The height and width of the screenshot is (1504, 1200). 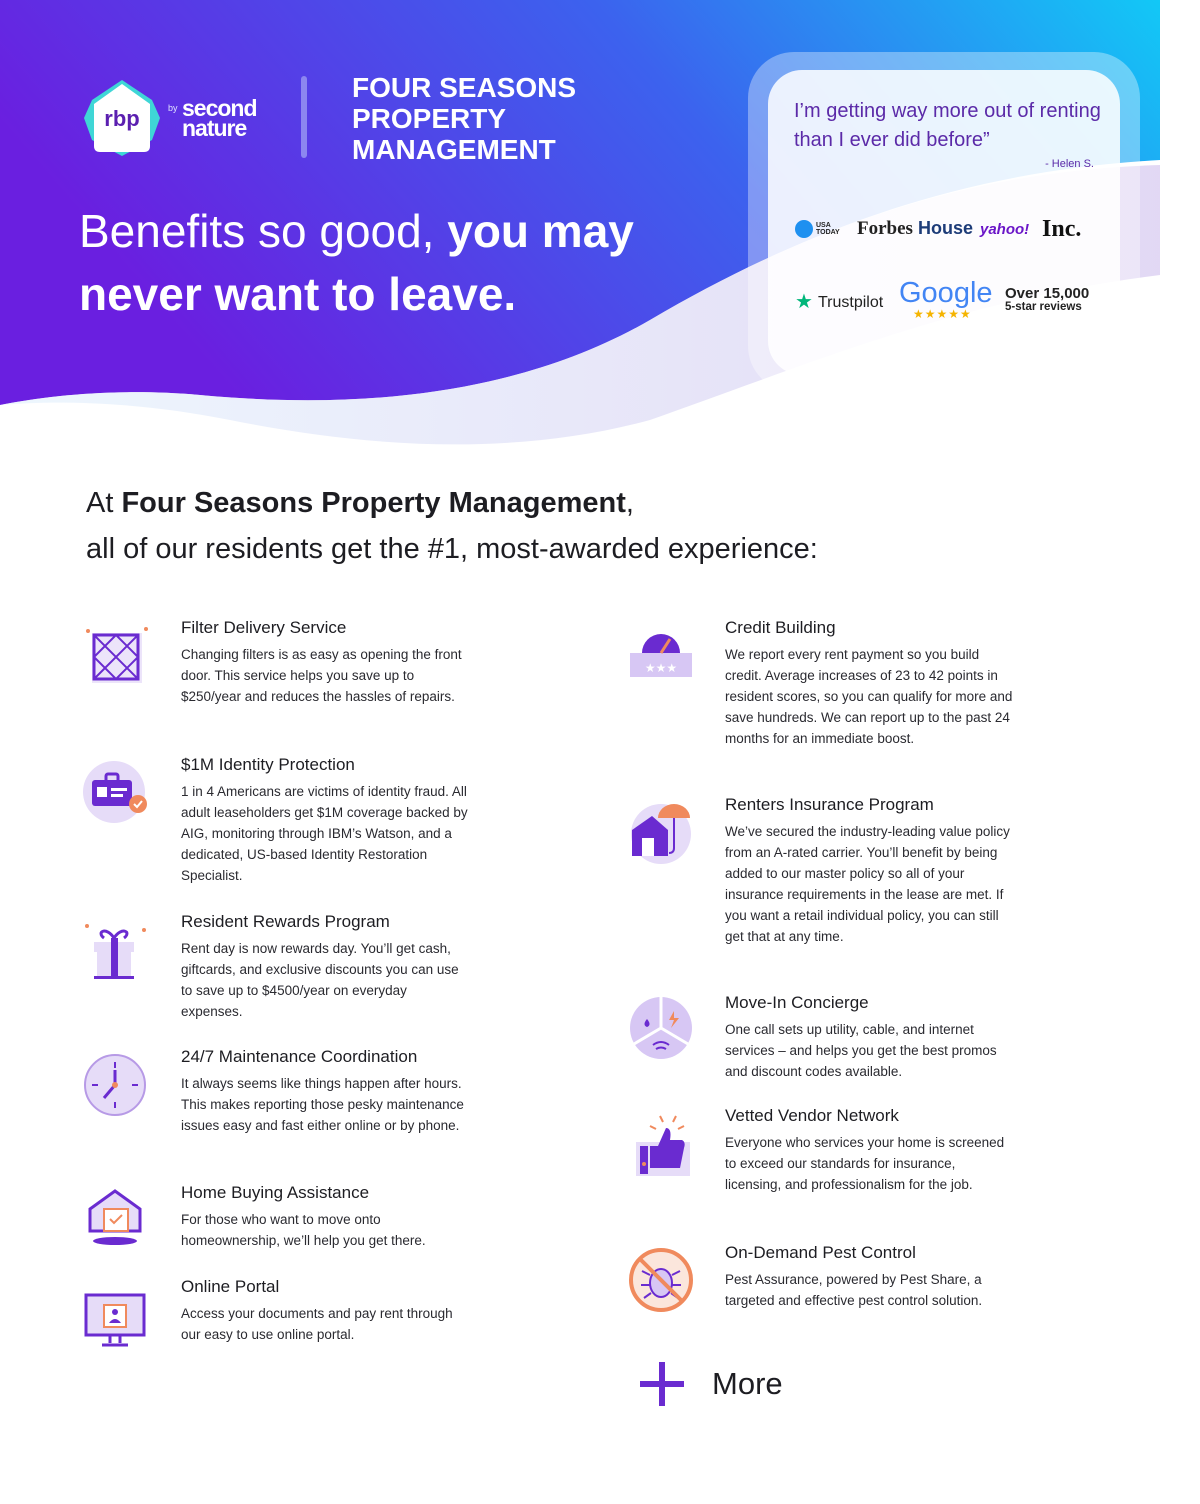 I want to click on company-name: FOUR SEASONS PROPERTY MANAGEMENT, so click(x=464, y=118).